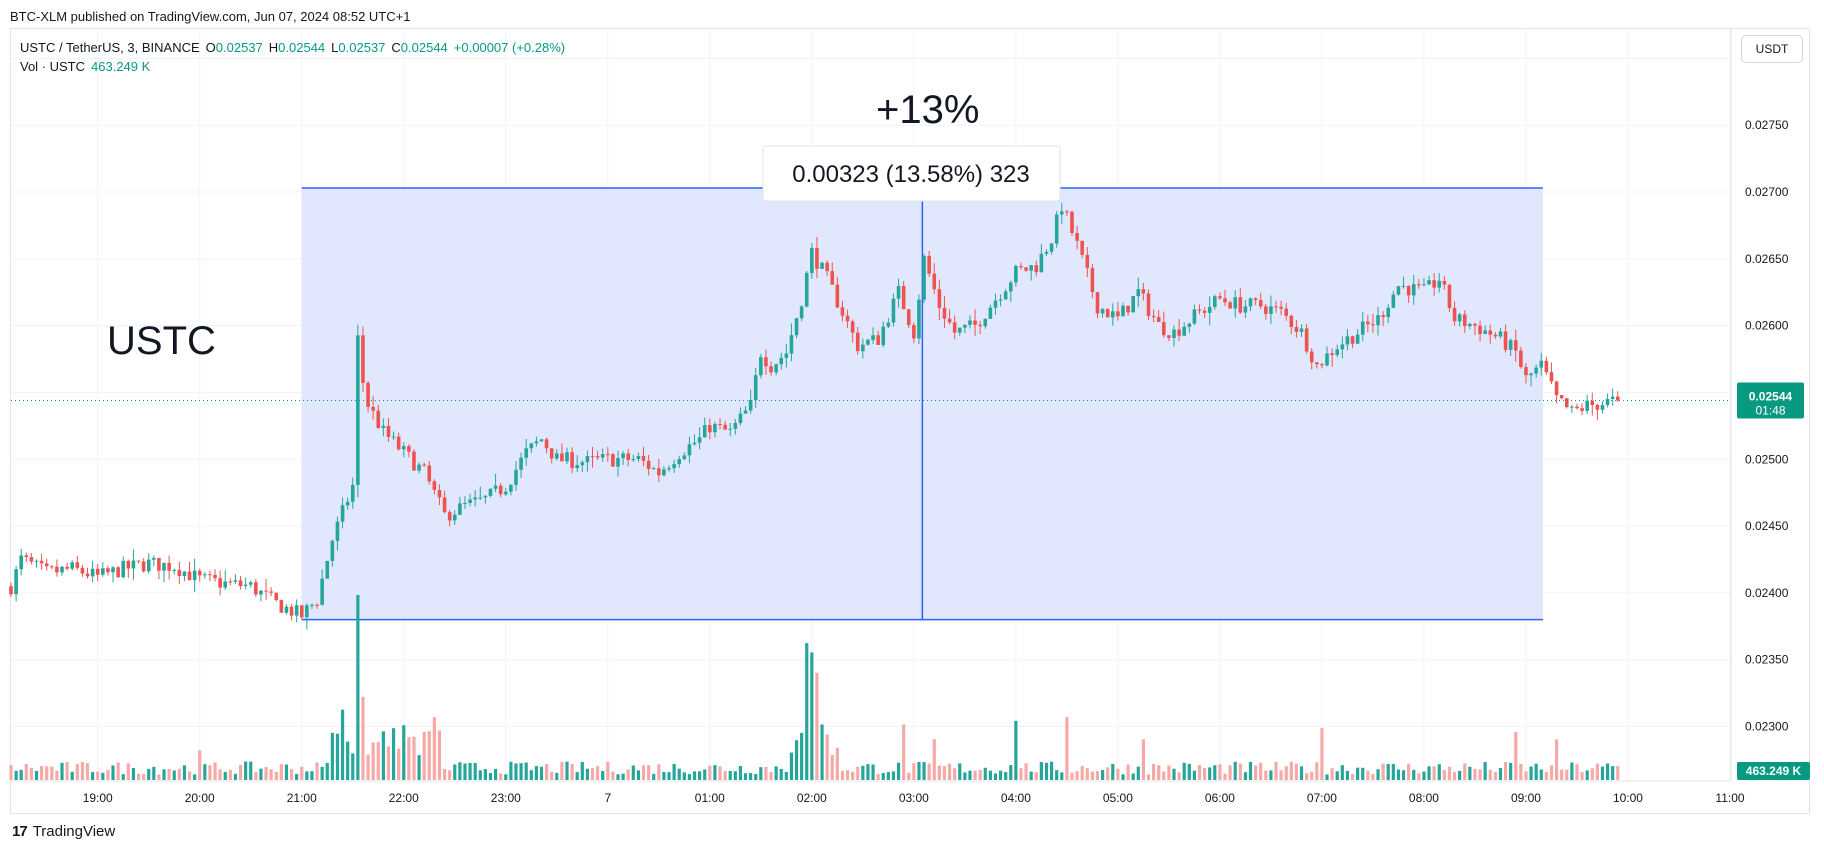 This screenshot has height=852, width=1824. Describe the element at coordinates (302, 798) in the screenshot. I see `time-tick-label: 21:00` at that location.